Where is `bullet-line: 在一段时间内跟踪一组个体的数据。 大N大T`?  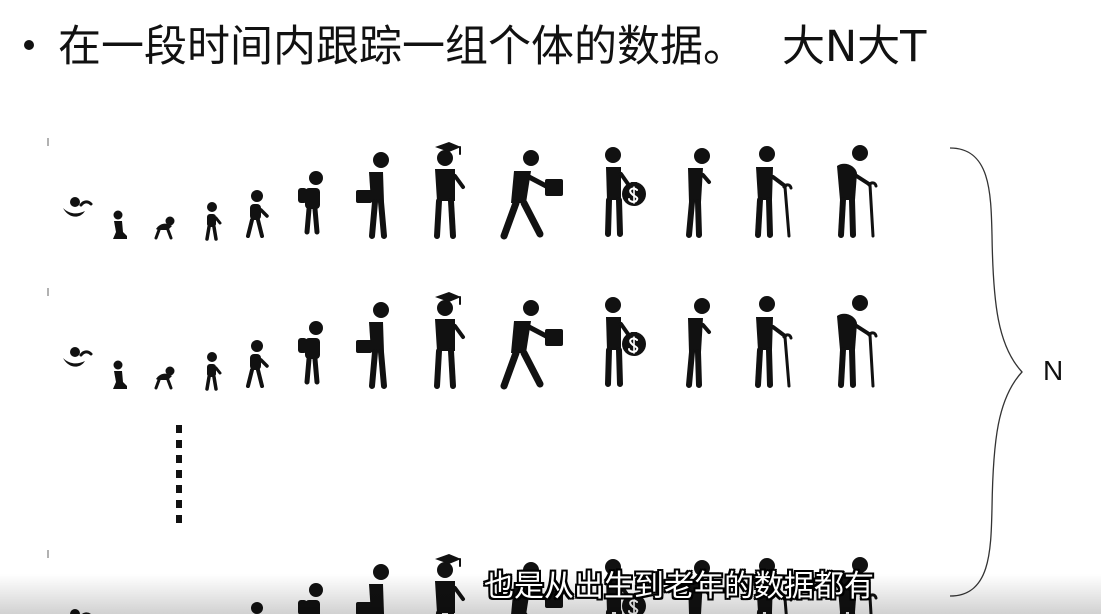
bullet-line: 在一段时间内跟踪一组个体的数据。 大N大T is located at coordinates (467, 47).